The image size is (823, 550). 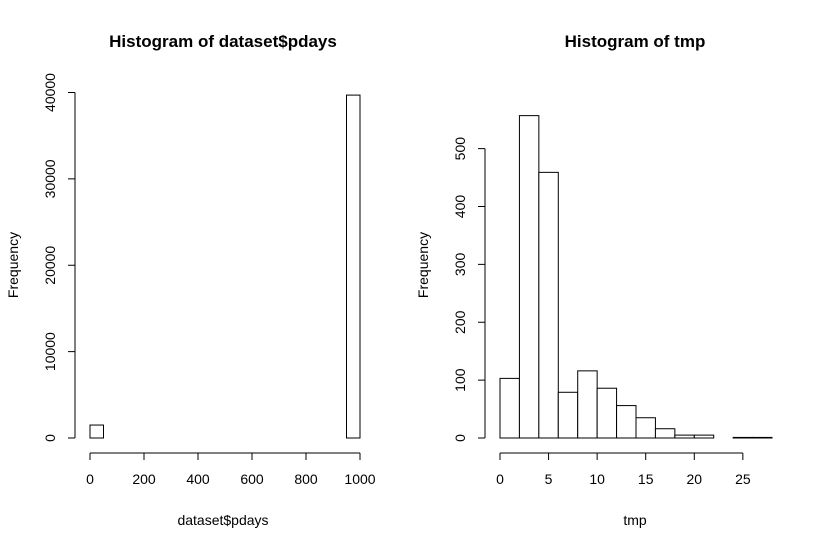 I want to click on x-tick-label: 25, so click(x=743, y=479).